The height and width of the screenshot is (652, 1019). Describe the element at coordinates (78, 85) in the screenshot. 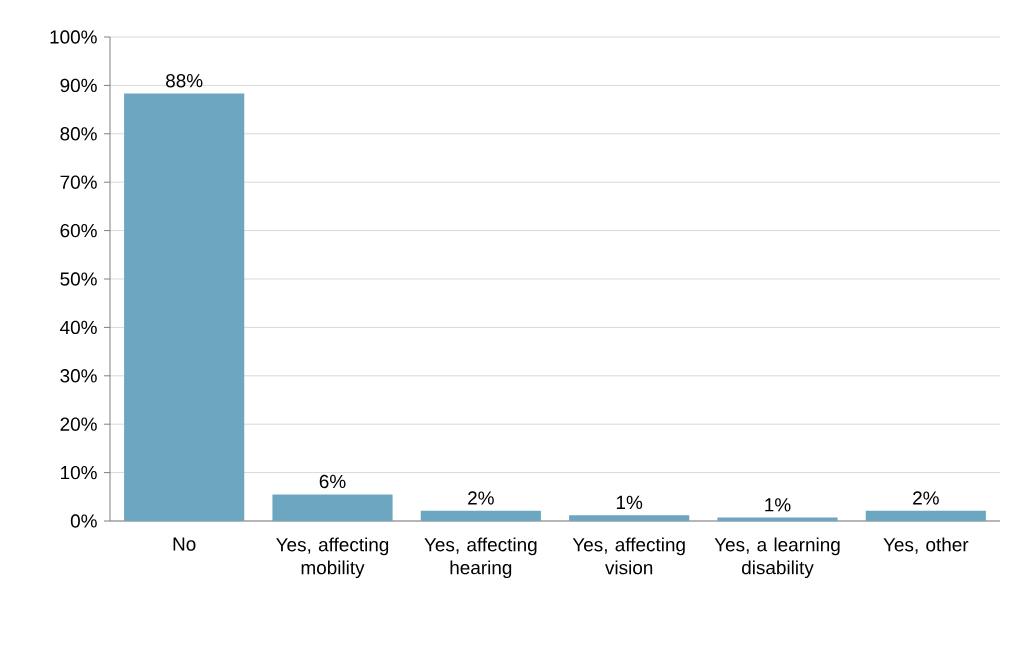

I see `y-tick-label: 90%` at that location.